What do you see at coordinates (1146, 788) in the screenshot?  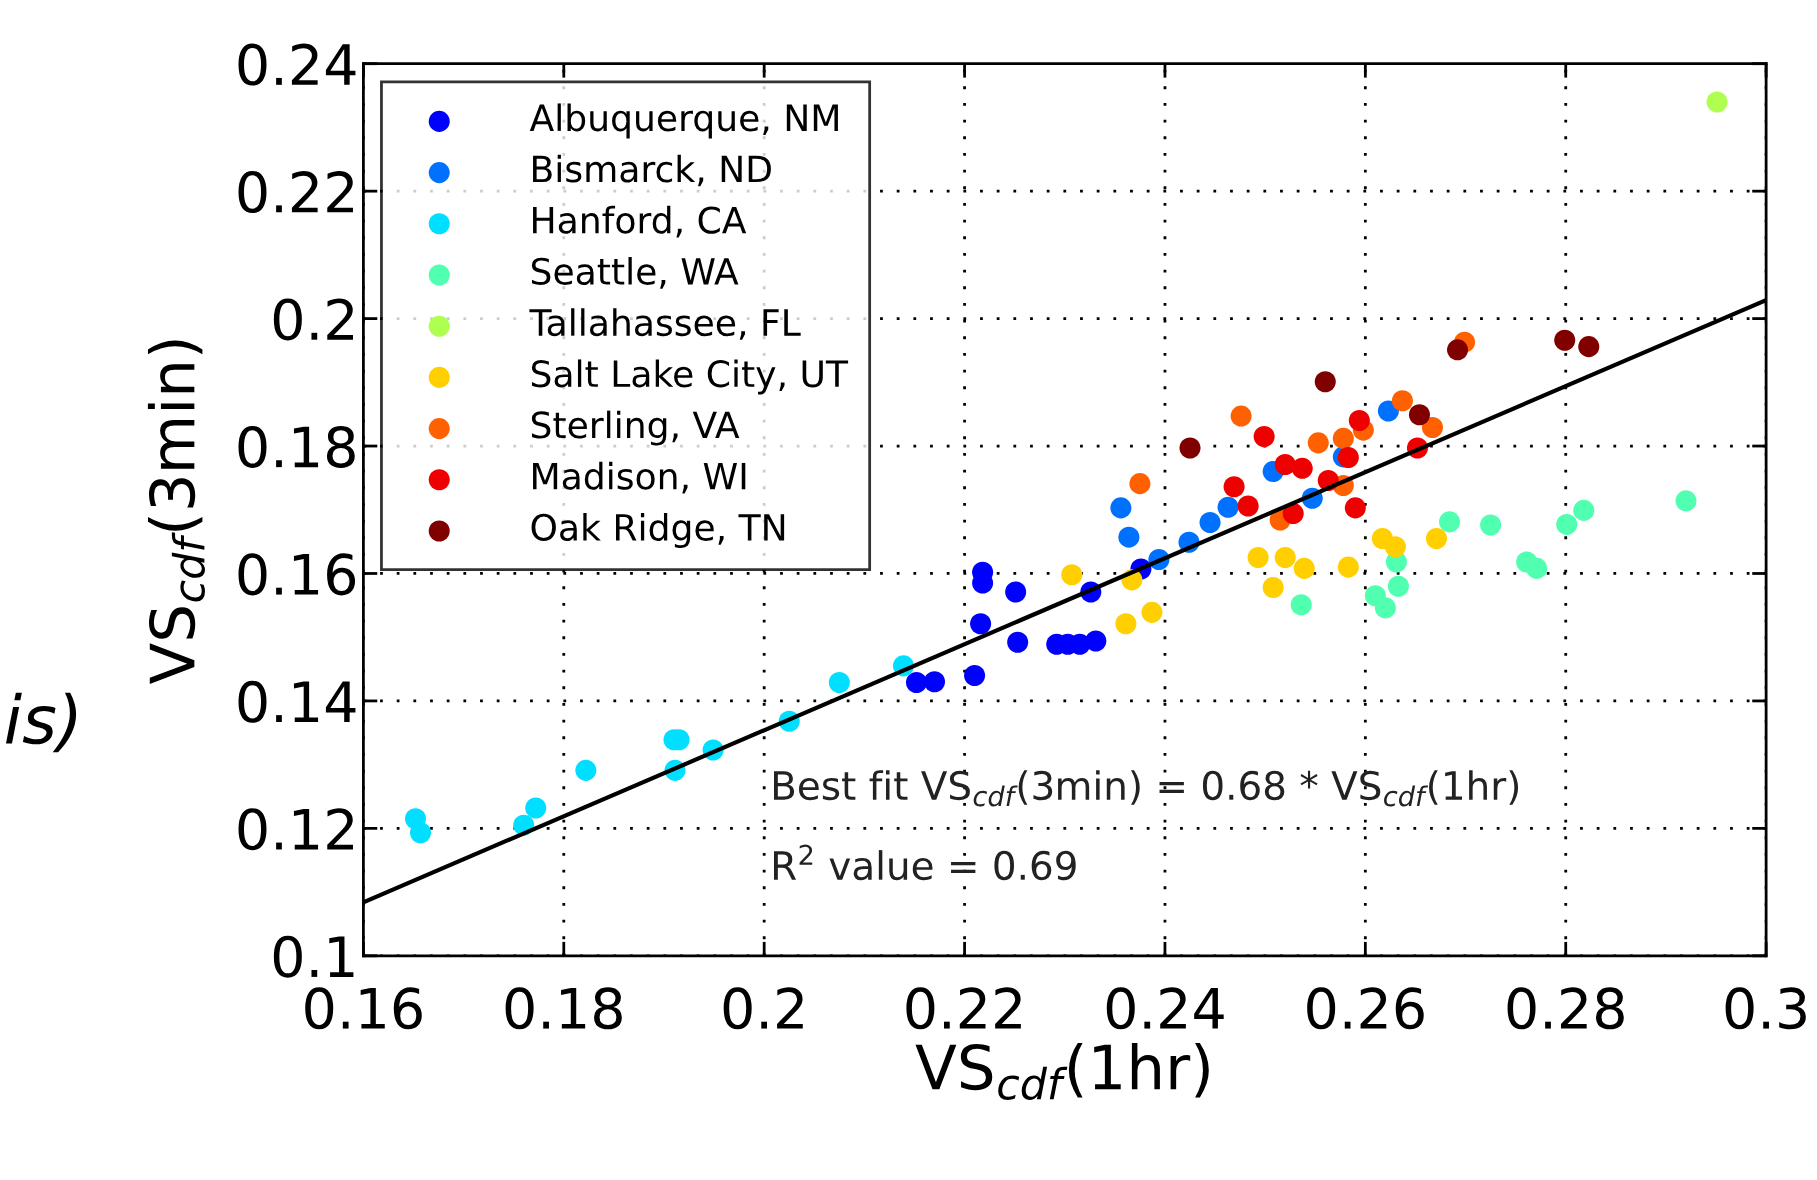 I see `annotation: Best fit VS$_{cdf}$(3min) = 0.68 * VS$_{cdf}$(1hr)` at bounding box center [1146, 788].